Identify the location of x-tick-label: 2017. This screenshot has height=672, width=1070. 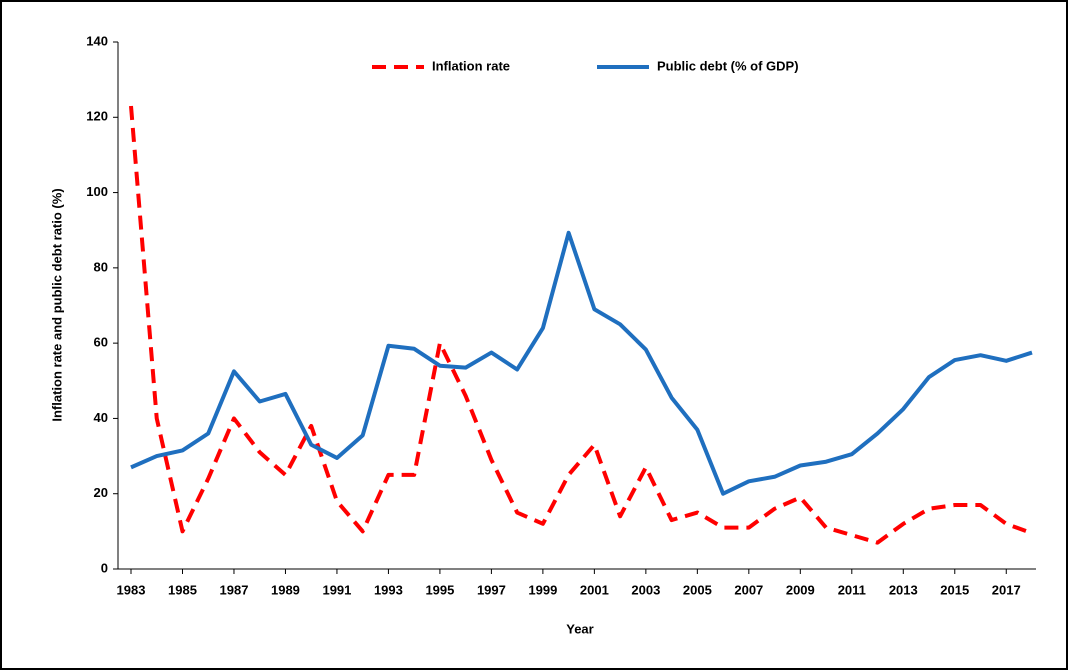
(1006, 589).